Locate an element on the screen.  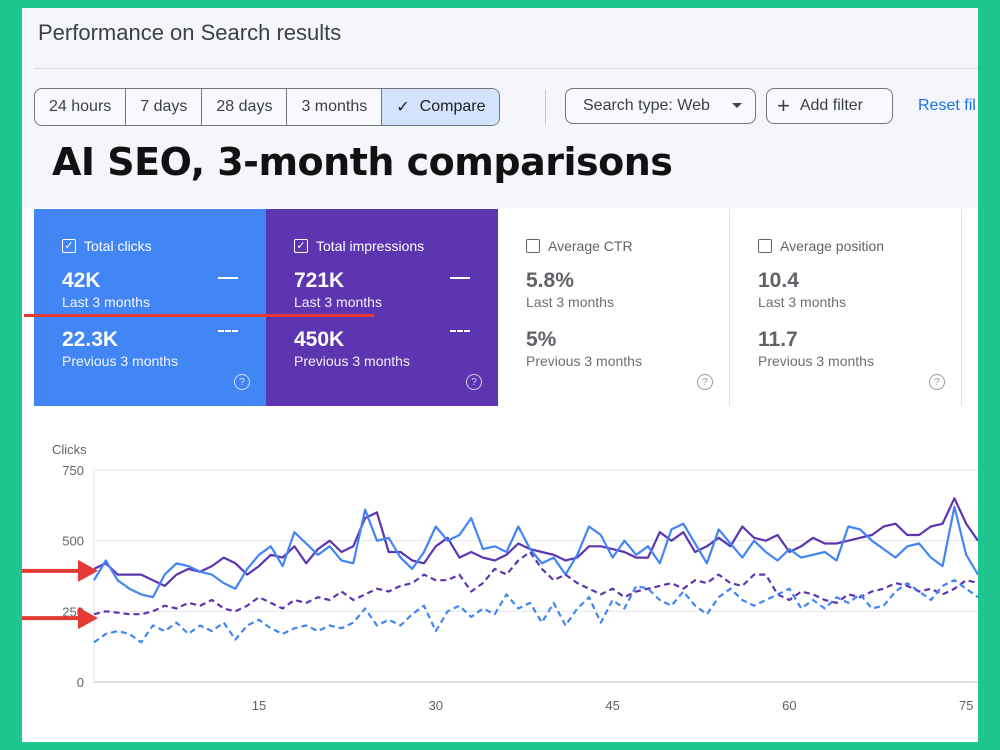
metric-label: Average CTR is located at coordinates (590, 246).